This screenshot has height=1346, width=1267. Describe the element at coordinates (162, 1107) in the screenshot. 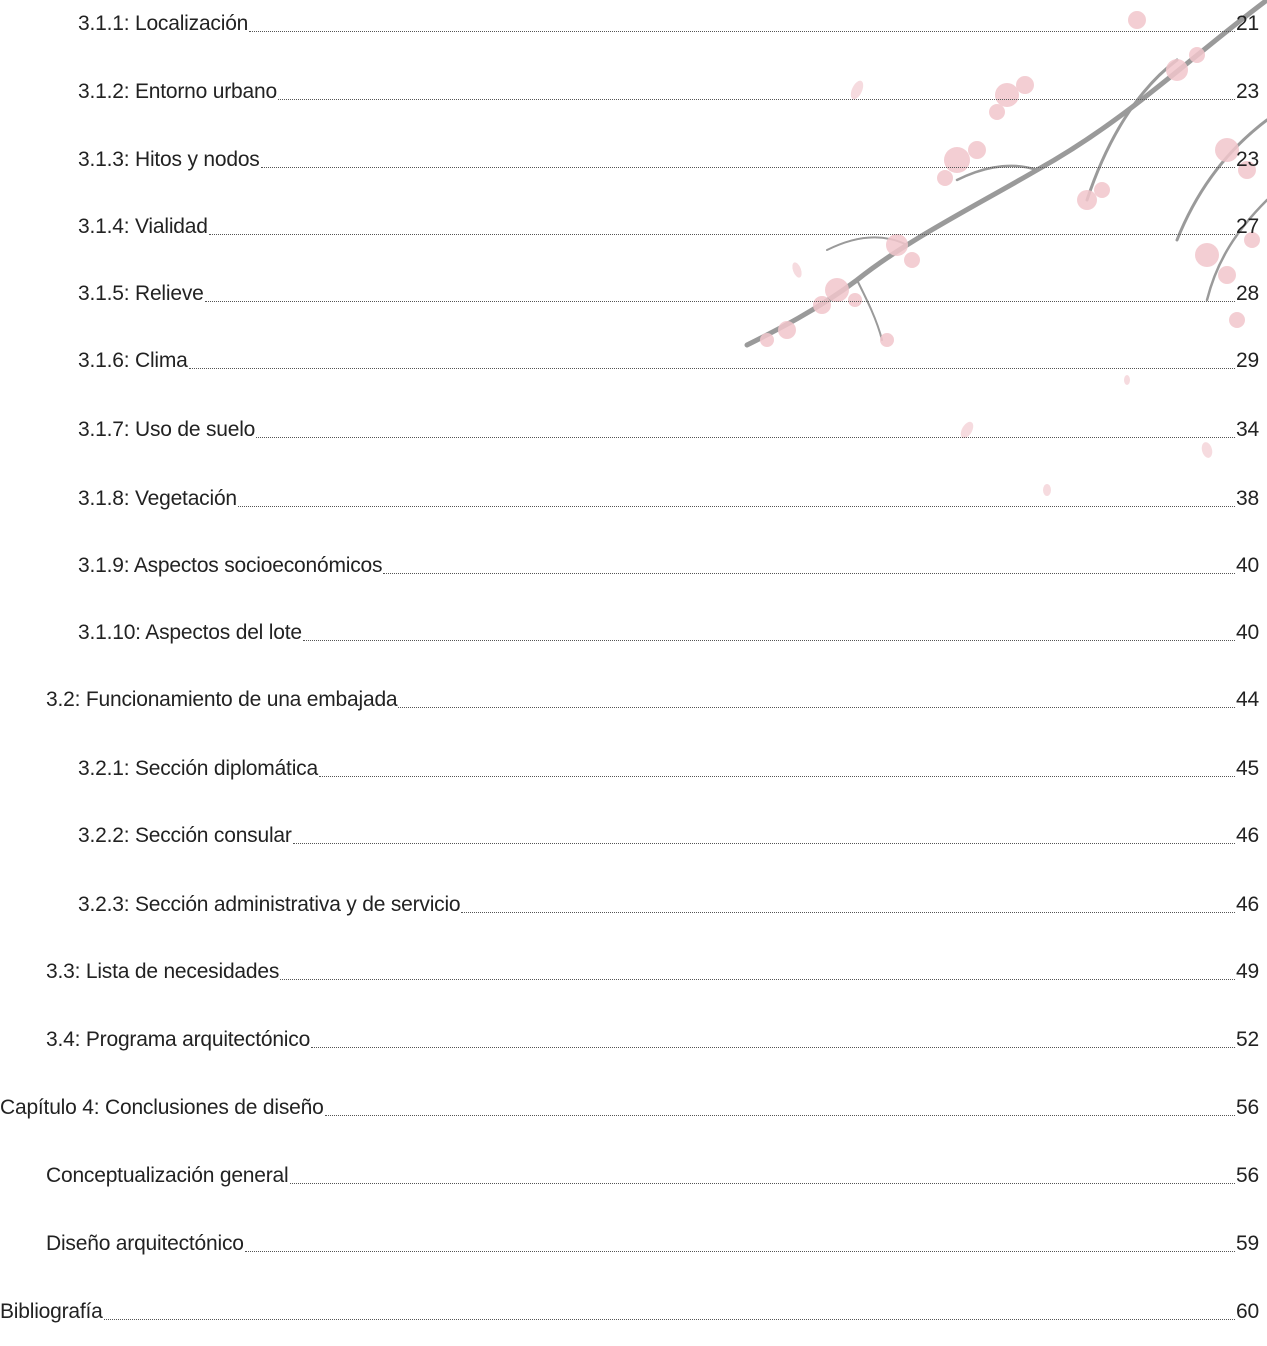

I see `toc-entry-label: Capítulo 4: Conclusiones de diseño` at that location.